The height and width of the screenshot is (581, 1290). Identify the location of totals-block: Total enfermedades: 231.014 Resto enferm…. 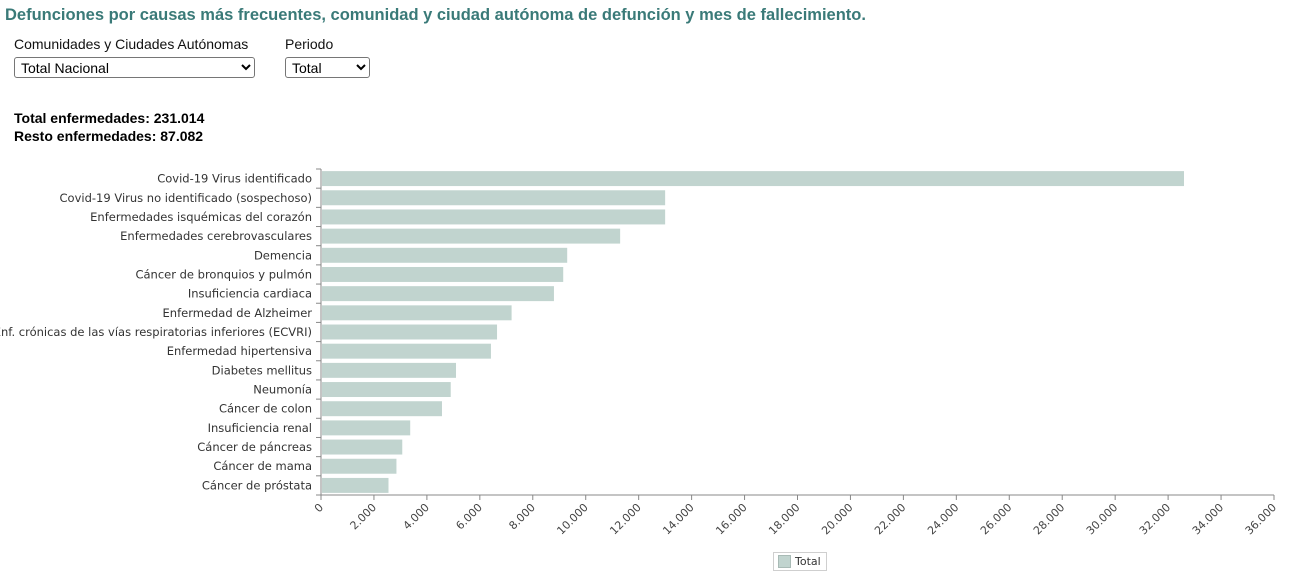
(109, 127).